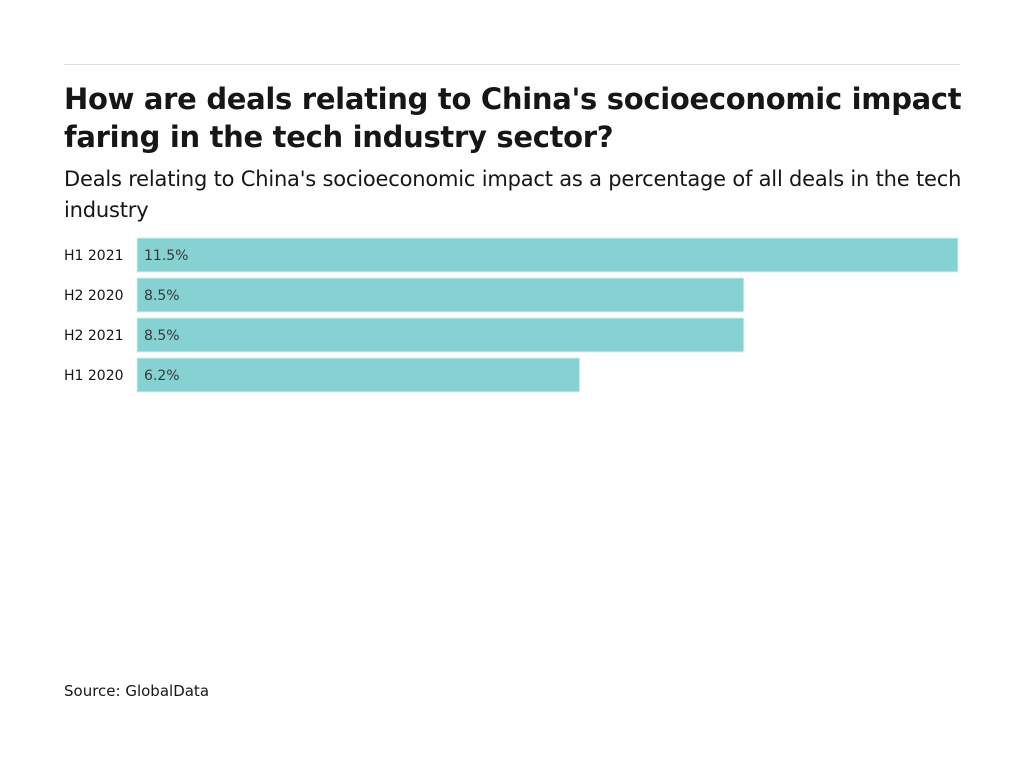 The image size is (1024, 768). What do you see at coordinates (94, 376) in the screenshot?
I see `category-label: H1 2020` at bounding box center [94, 376].